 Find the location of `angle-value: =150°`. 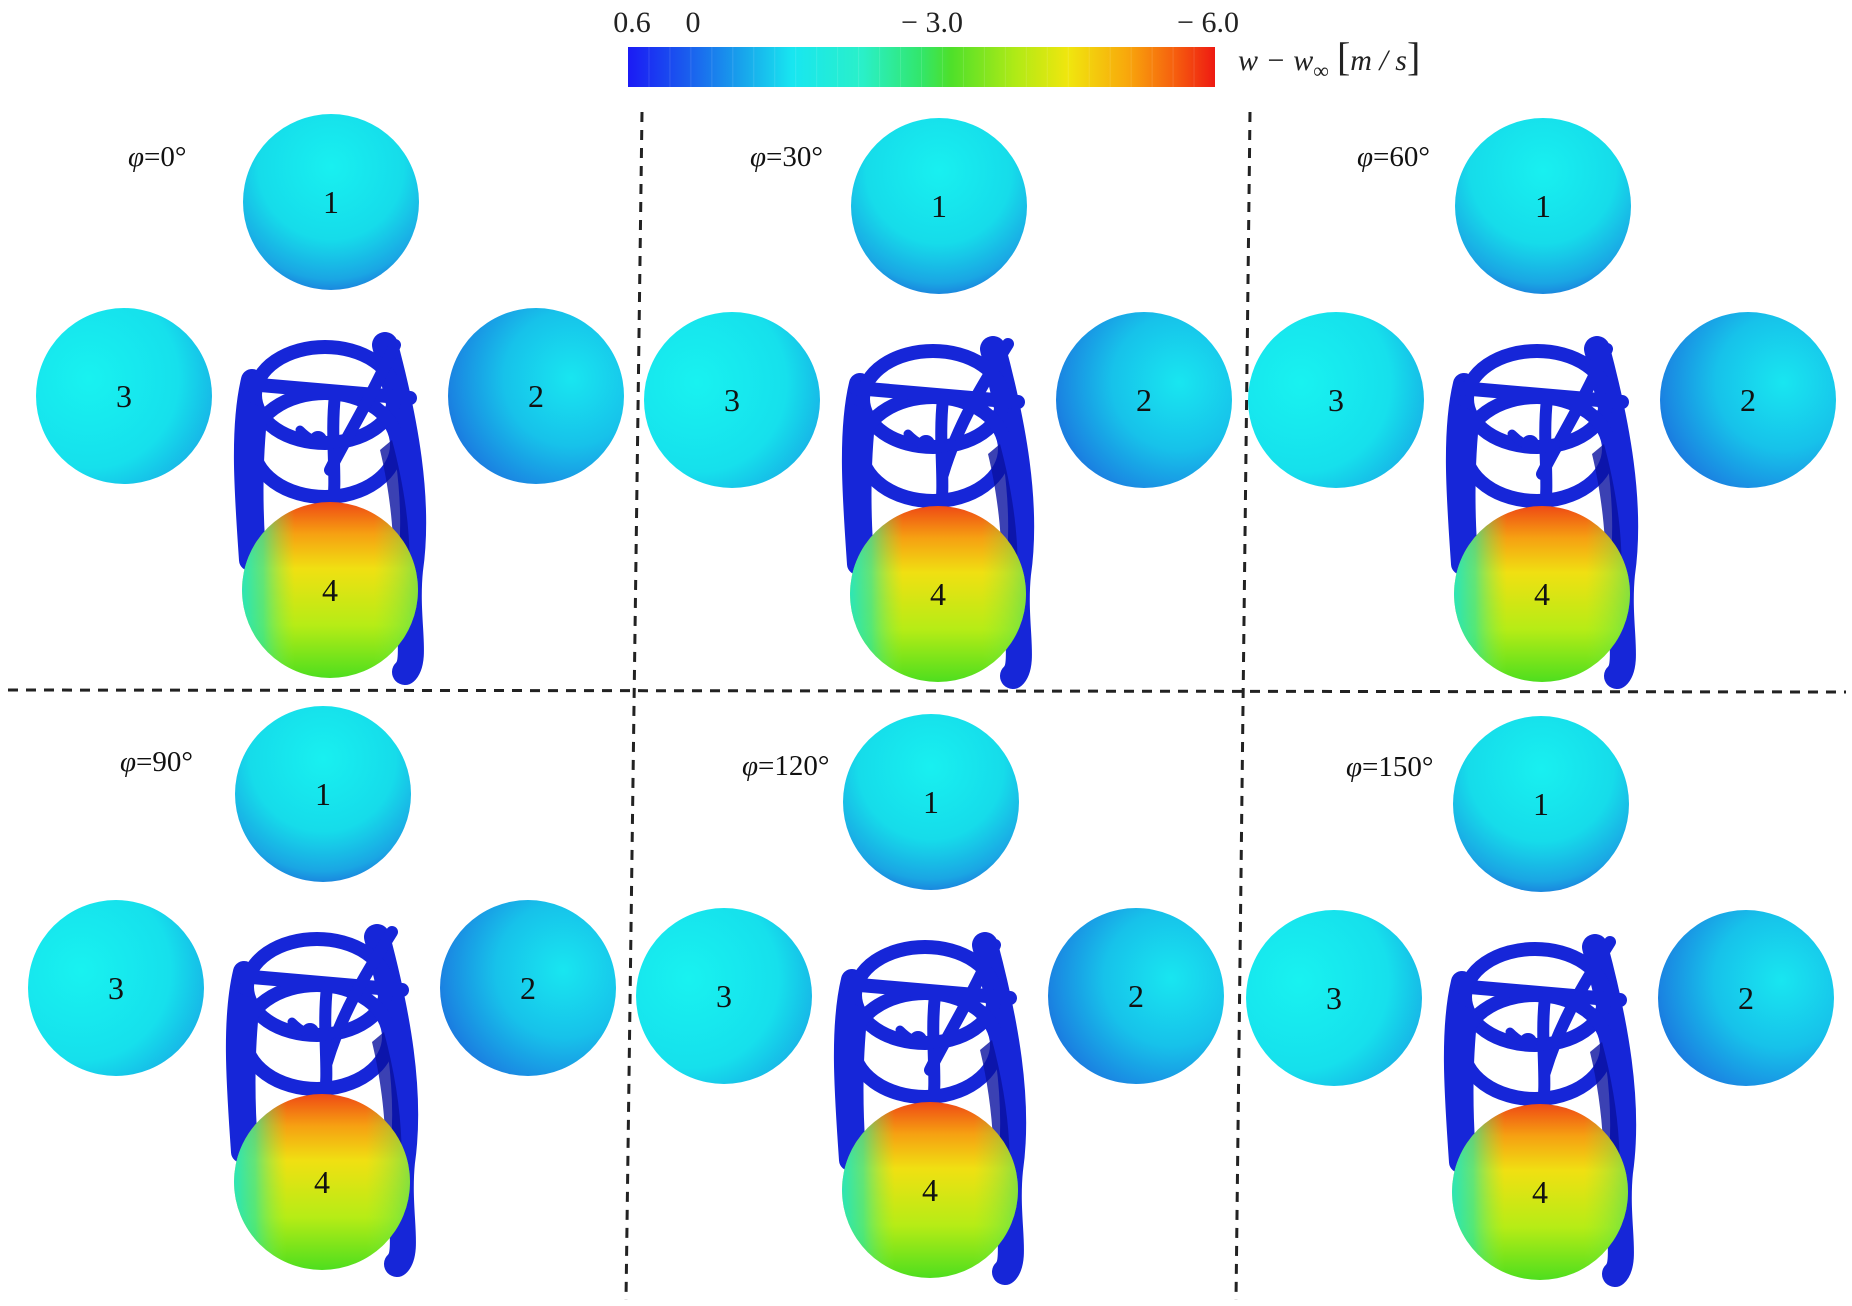

angle-value: =150° is located at coordinates (1397, 767).